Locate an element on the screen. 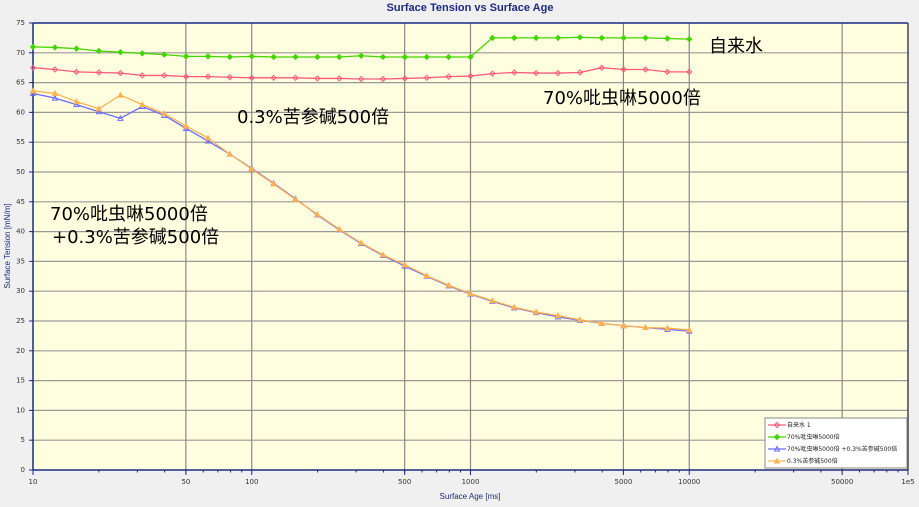 This screenshot has width=919, height=507. legend-label: 70%吡虫啉5000倍 +0.3%苦参碱500倍 is located at coordinates (842, 449).